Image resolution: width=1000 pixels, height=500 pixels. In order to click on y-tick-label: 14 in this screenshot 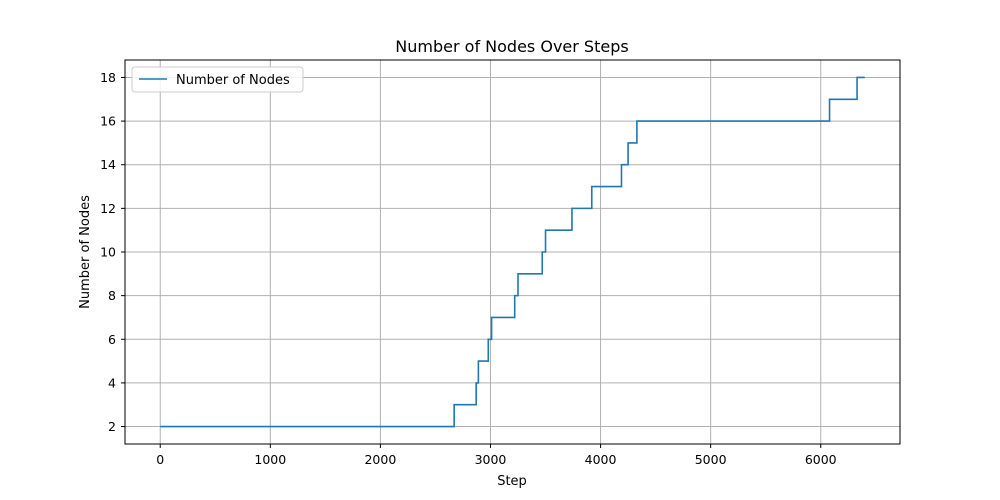, I will do `click(108, 164)`.